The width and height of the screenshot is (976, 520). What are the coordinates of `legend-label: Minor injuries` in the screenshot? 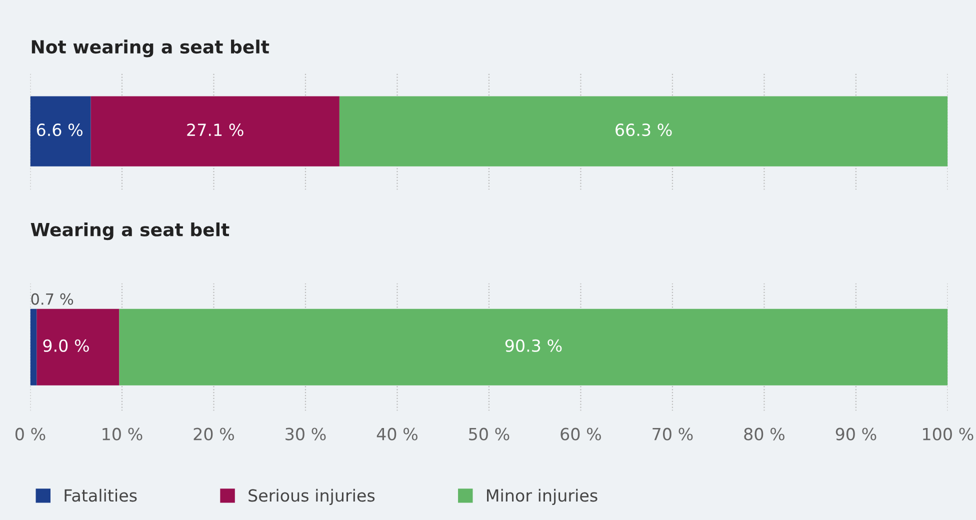 It's located at (542, 496).